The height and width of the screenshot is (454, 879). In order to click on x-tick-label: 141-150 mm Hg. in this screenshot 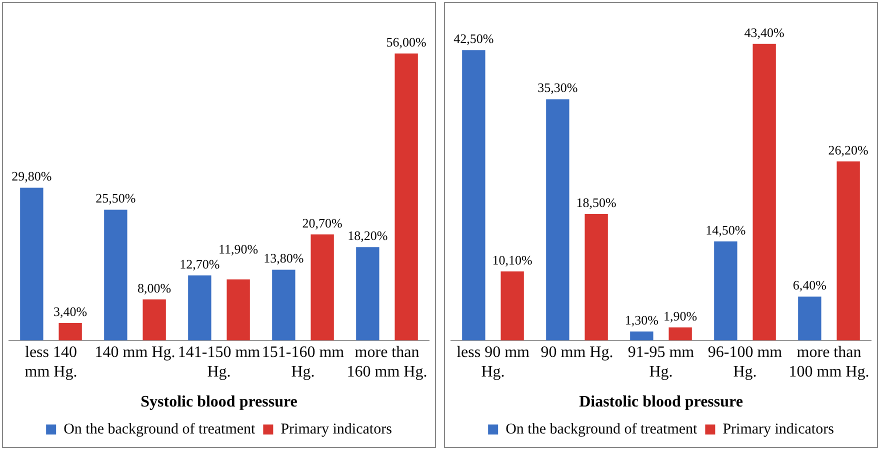, I will do `click(219, 362)`.